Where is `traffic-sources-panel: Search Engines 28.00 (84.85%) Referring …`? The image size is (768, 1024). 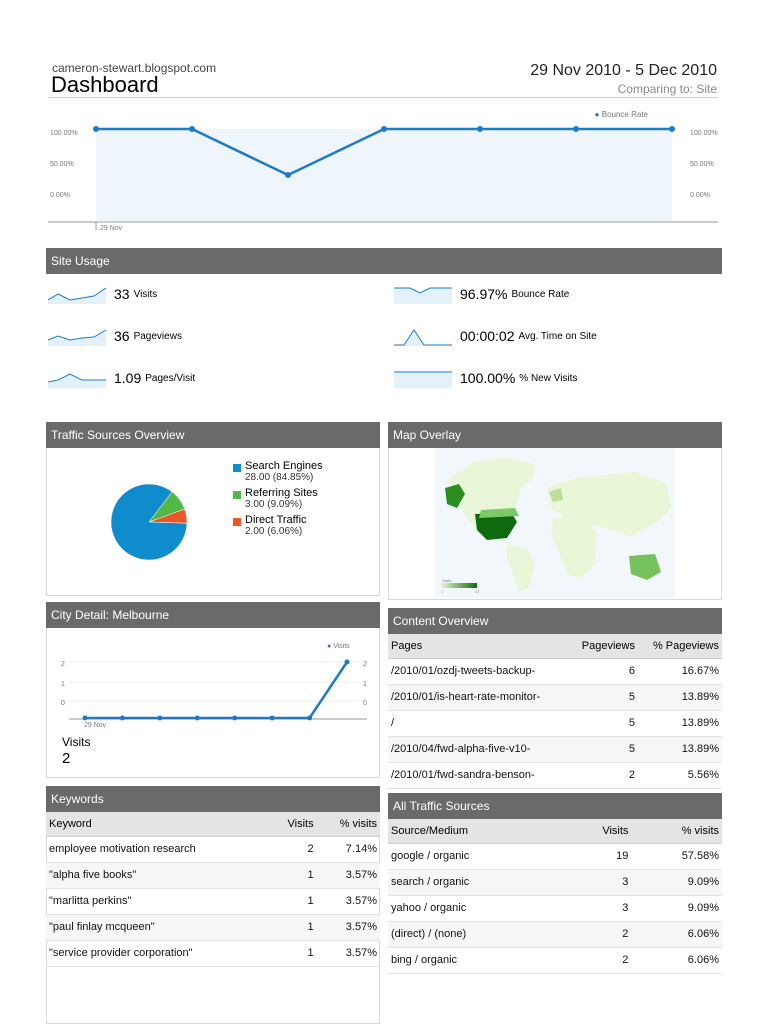 traffic-sources-panel: Search Engines 28.00 (84.85%) Referring … is located at coordinates (213, 522).